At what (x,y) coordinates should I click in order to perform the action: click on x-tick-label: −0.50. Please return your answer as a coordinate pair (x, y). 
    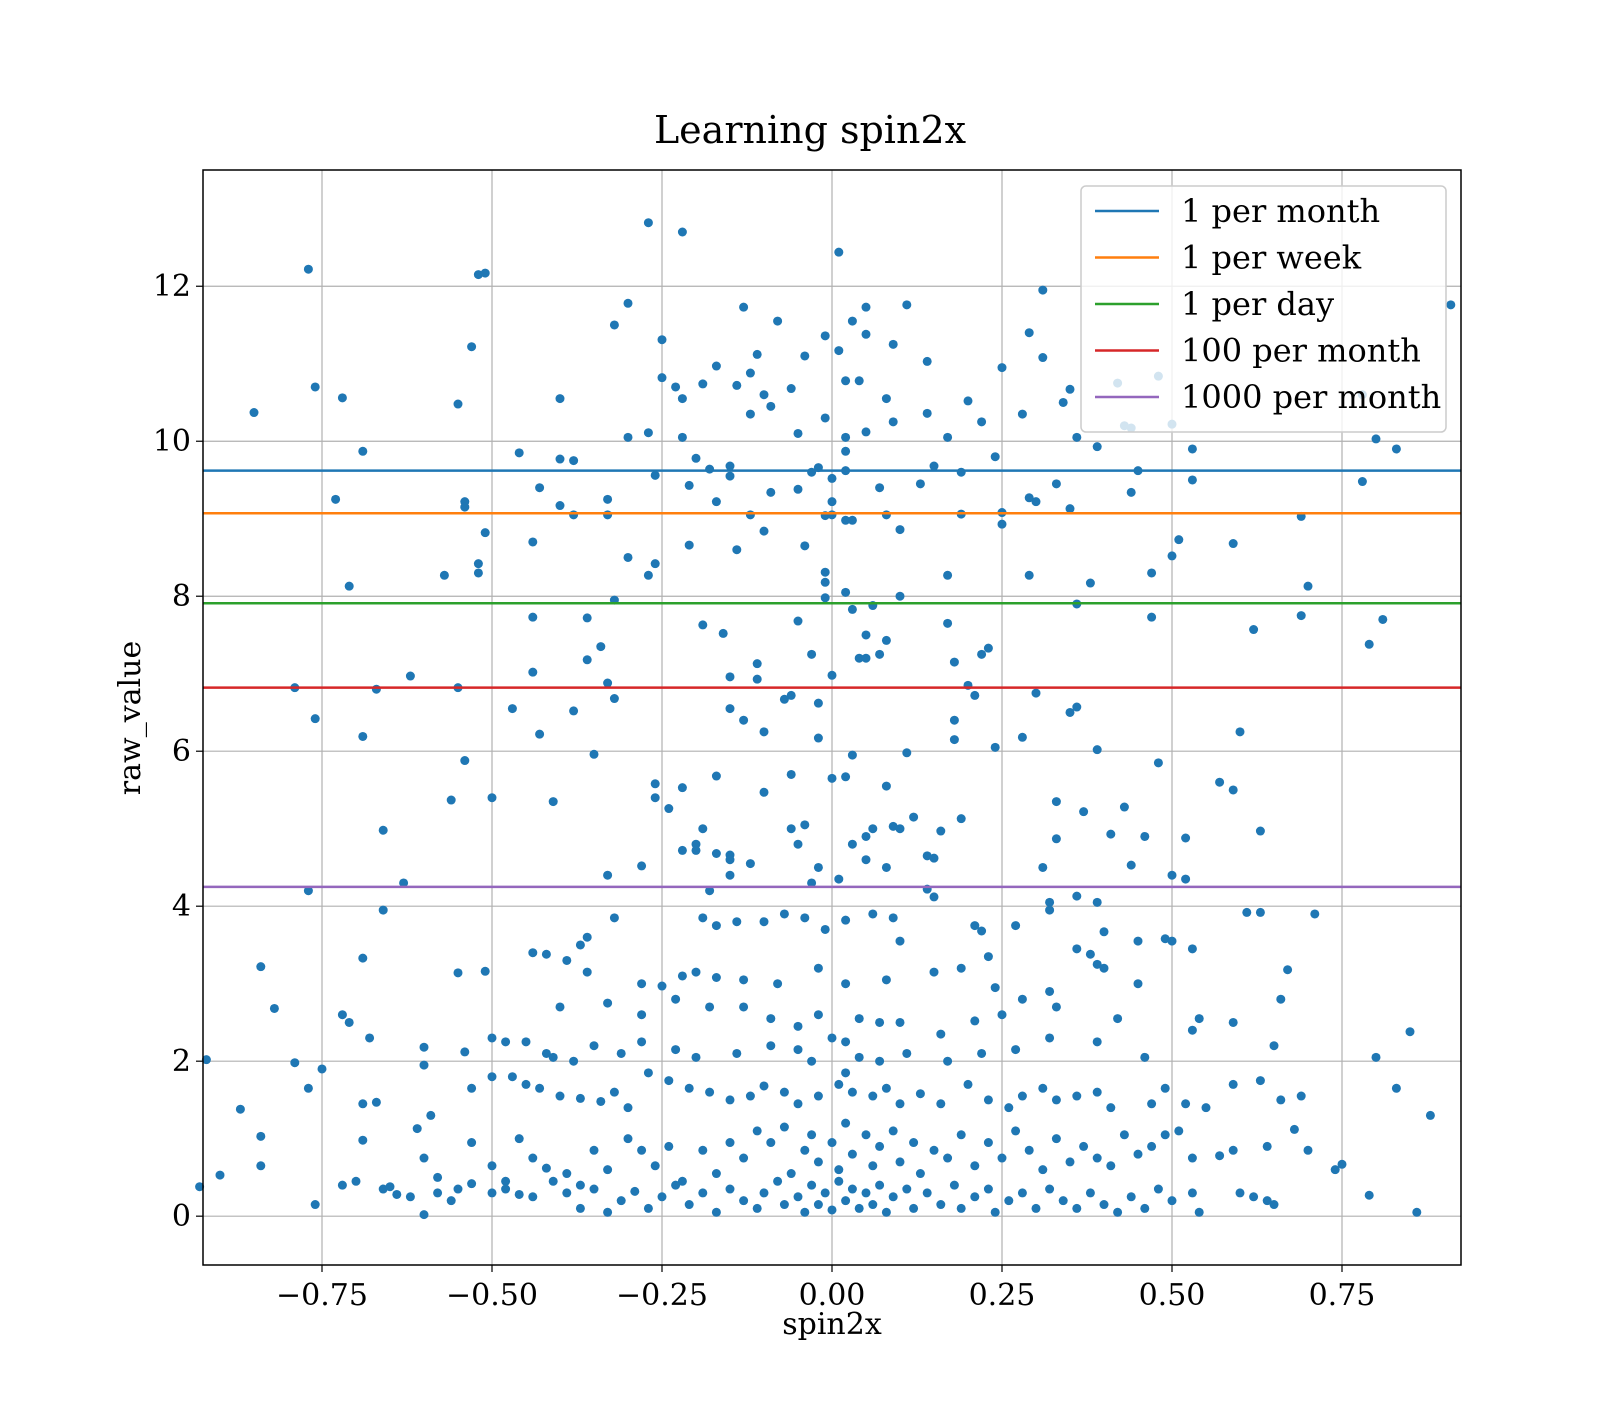
    Looking at the image, I should click on (492, 1295).